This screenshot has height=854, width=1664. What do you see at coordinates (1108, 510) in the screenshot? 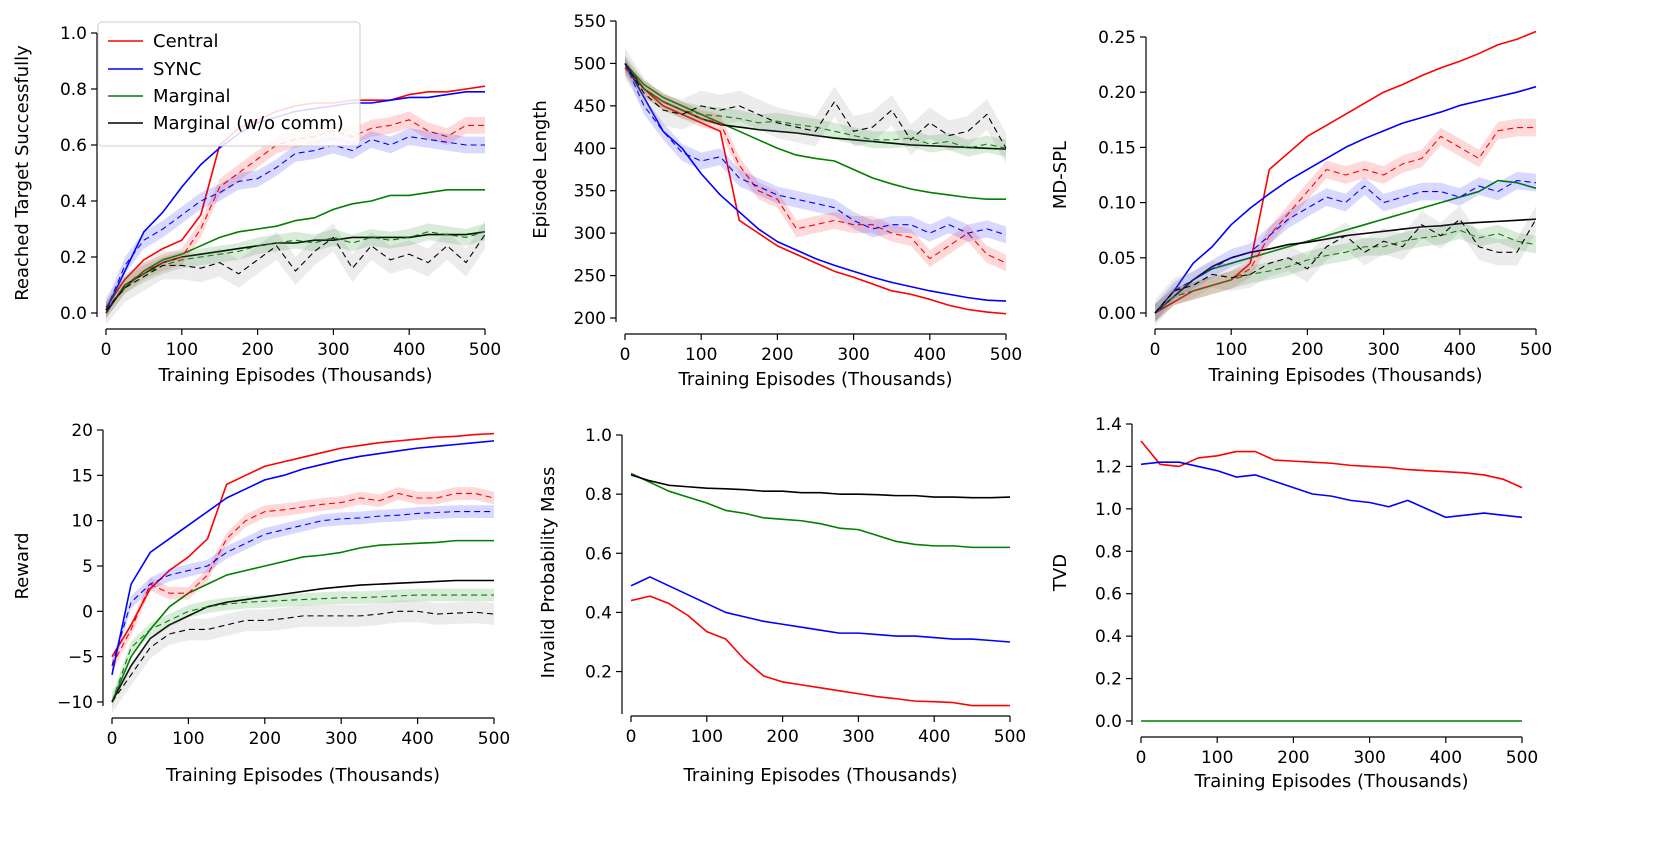
I see `y-tick-label: 1.0` at bounding box center [1108, 510].